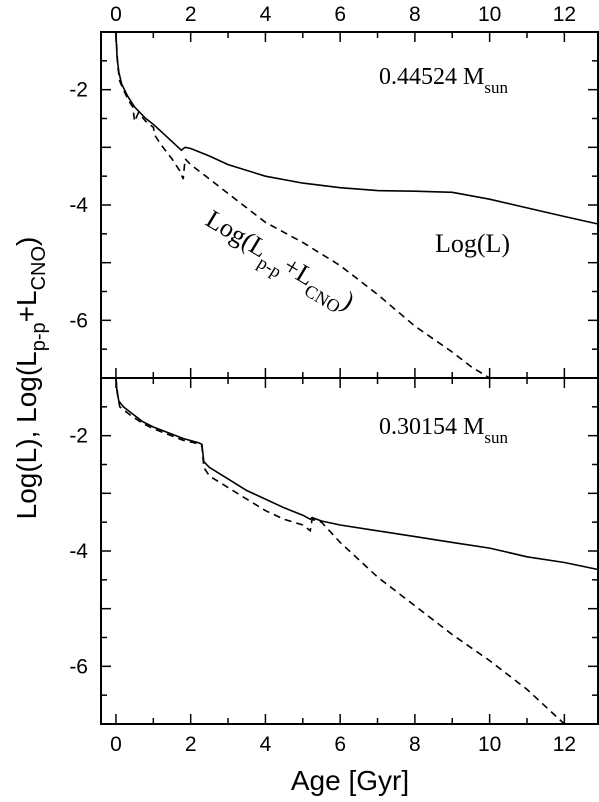 The image size is (599, 802). I want to click on bottom-mass-label: 0.30154 Msun, so click(443, 430).